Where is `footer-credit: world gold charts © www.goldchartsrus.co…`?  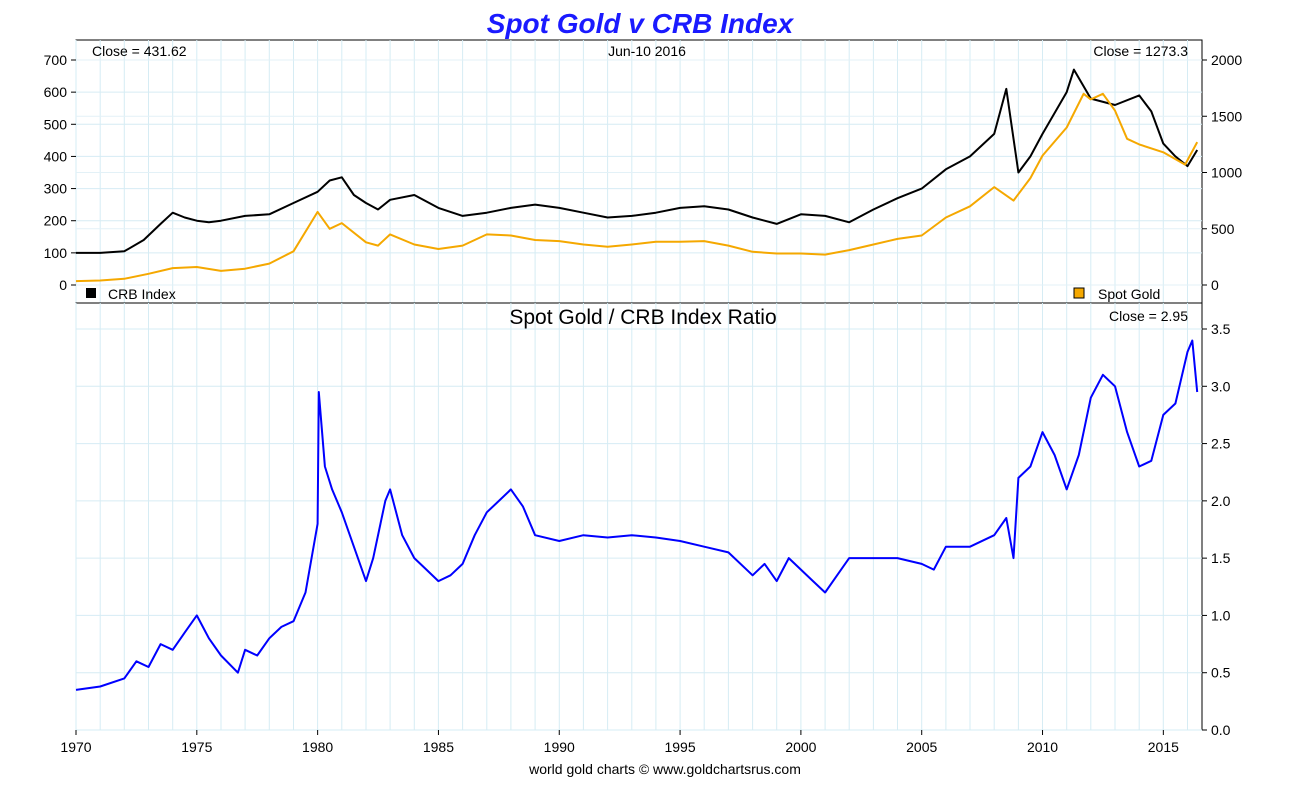
footer-credit: world gold charts © www.goldchartsrus.co… is located at coordinates (664, 769).